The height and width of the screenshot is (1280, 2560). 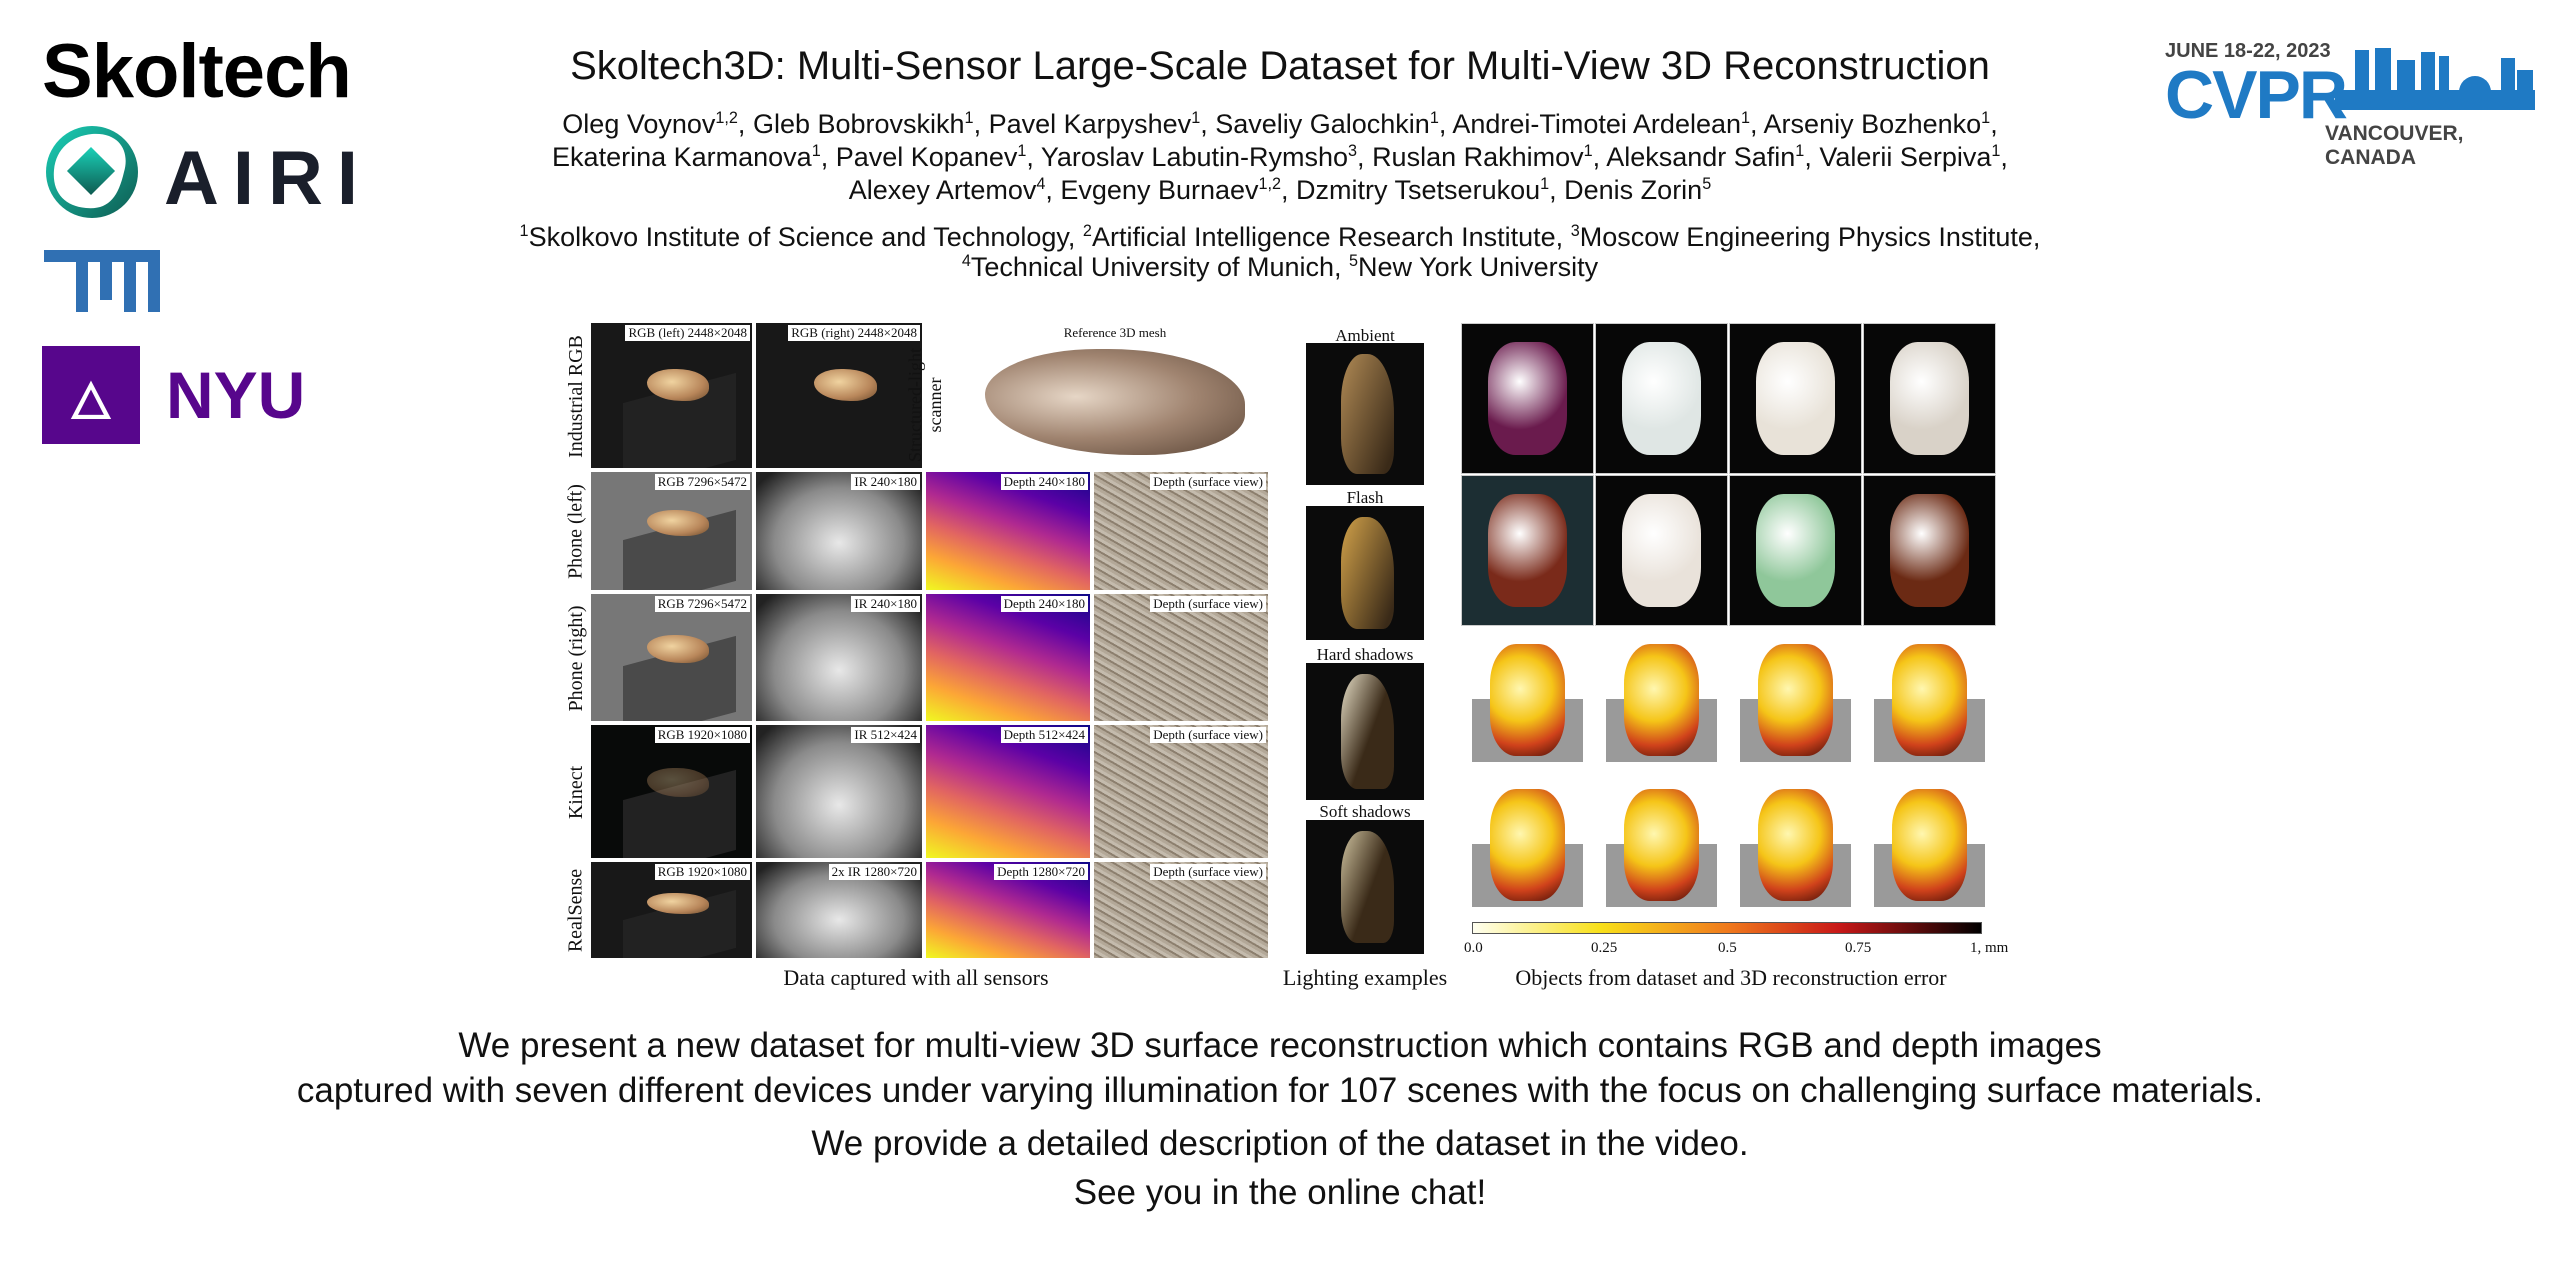 What do you see at coordinates (942, 190) in the screenshot?
I see `author-name: Alexey Artemov` at bounding box center [942, 190].